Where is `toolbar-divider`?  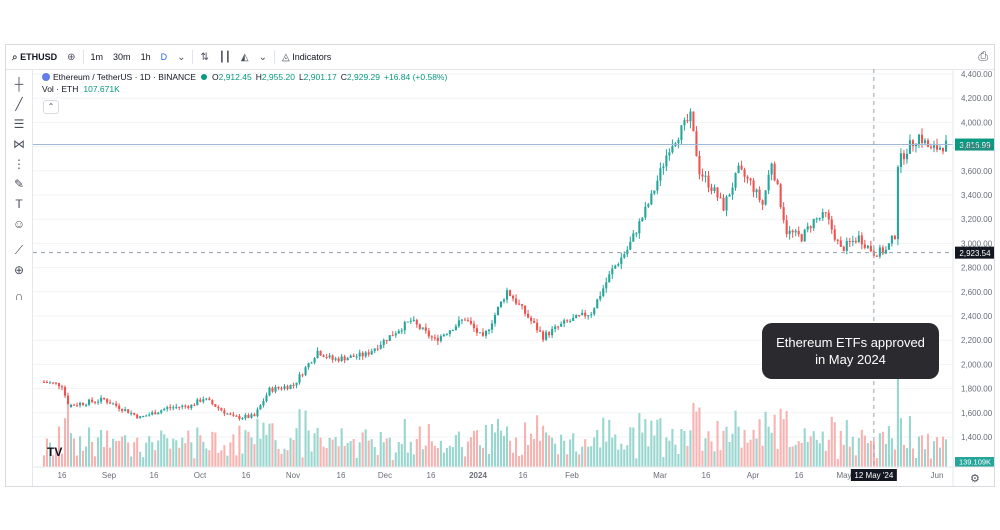
toolbar-divider is located at coordinates (274, 57).